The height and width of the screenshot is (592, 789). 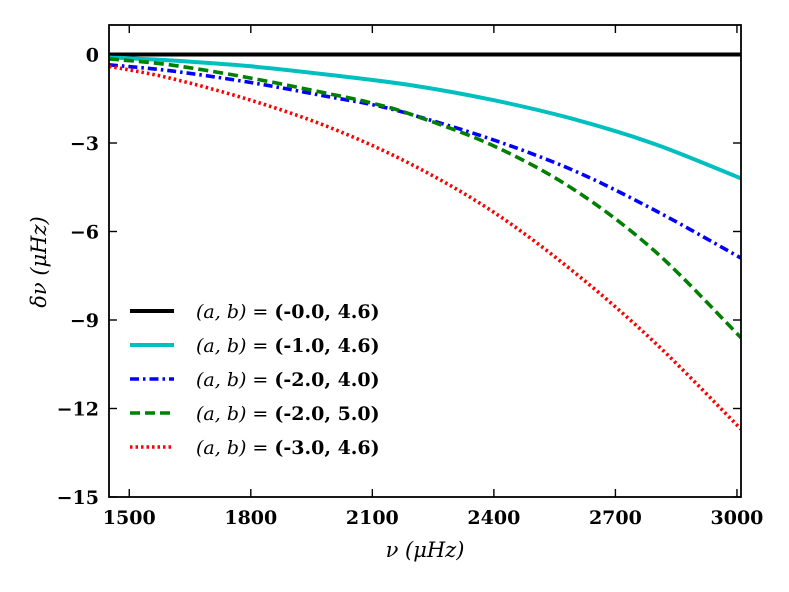 I want to click on x-tick-label: 1800, so click(x=250, y=518).